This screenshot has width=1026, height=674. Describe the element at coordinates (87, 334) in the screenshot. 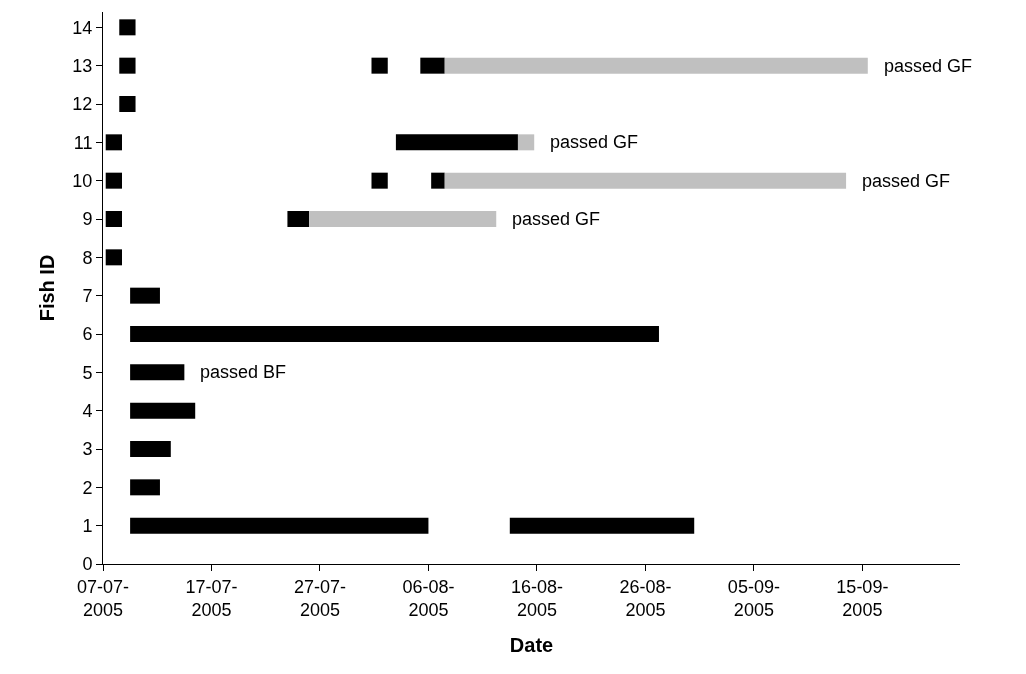

I see `y-tick-label: 6` at that location.